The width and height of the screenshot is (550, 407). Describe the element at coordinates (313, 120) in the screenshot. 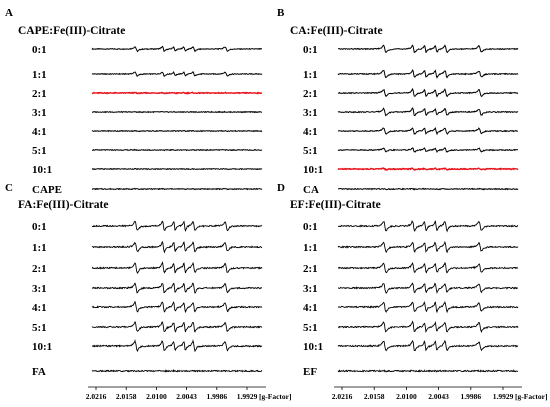

I see `panel-b-trace-labels: 0:1 1:1 2:1 3:1 4:1 5:1 10:1 CA` at that location.